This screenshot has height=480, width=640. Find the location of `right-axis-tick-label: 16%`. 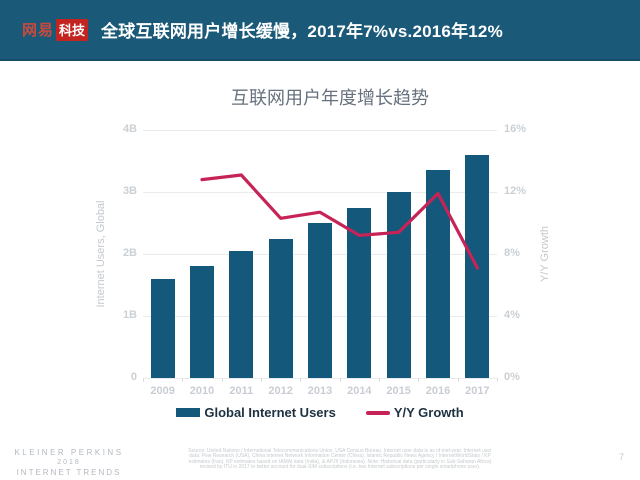

right-axis-tick-label: 16% is located at coordinates (515, 129).